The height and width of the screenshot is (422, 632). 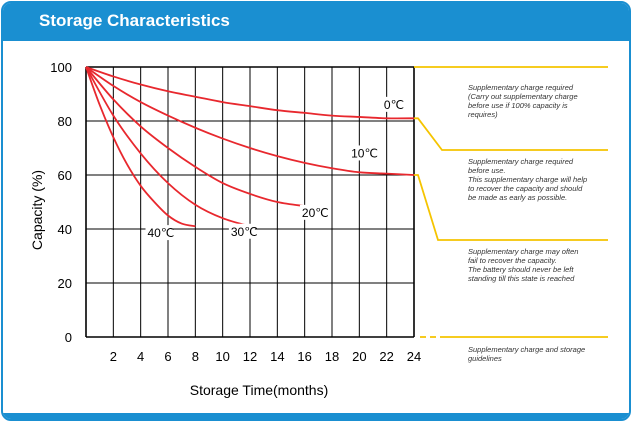 What do you see at coordinates (65, 121) in the screenshot?
I see `y-tick-label: 80` at bounding box center [65, 121].